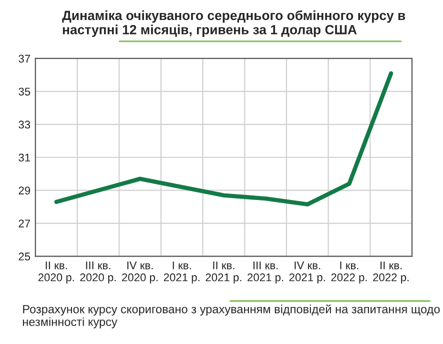 Image resolution: width=443 pixels, height=344 pixels. What do you see at coordinates (391, 273) in the screenshot?
I see `x-tick-label: II кв. 2022 р.` at bounding box center [391, 273].